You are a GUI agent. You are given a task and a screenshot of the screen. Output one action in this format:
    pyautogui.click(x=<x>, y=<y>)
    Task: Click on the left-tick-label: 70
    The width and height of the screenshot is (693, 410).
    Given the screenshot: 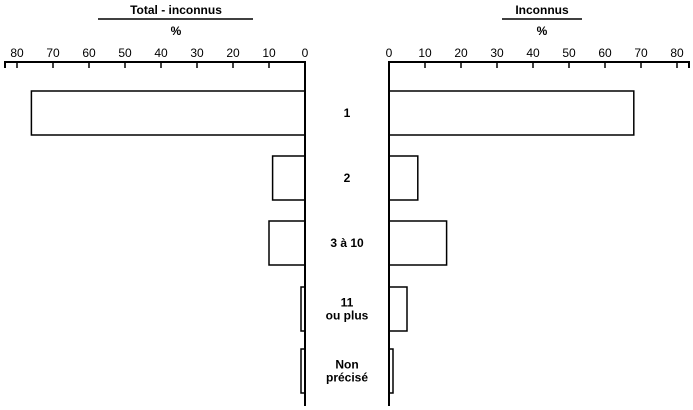 What is the action you would take?
    pyautogui.click(x=53, y=53)
    